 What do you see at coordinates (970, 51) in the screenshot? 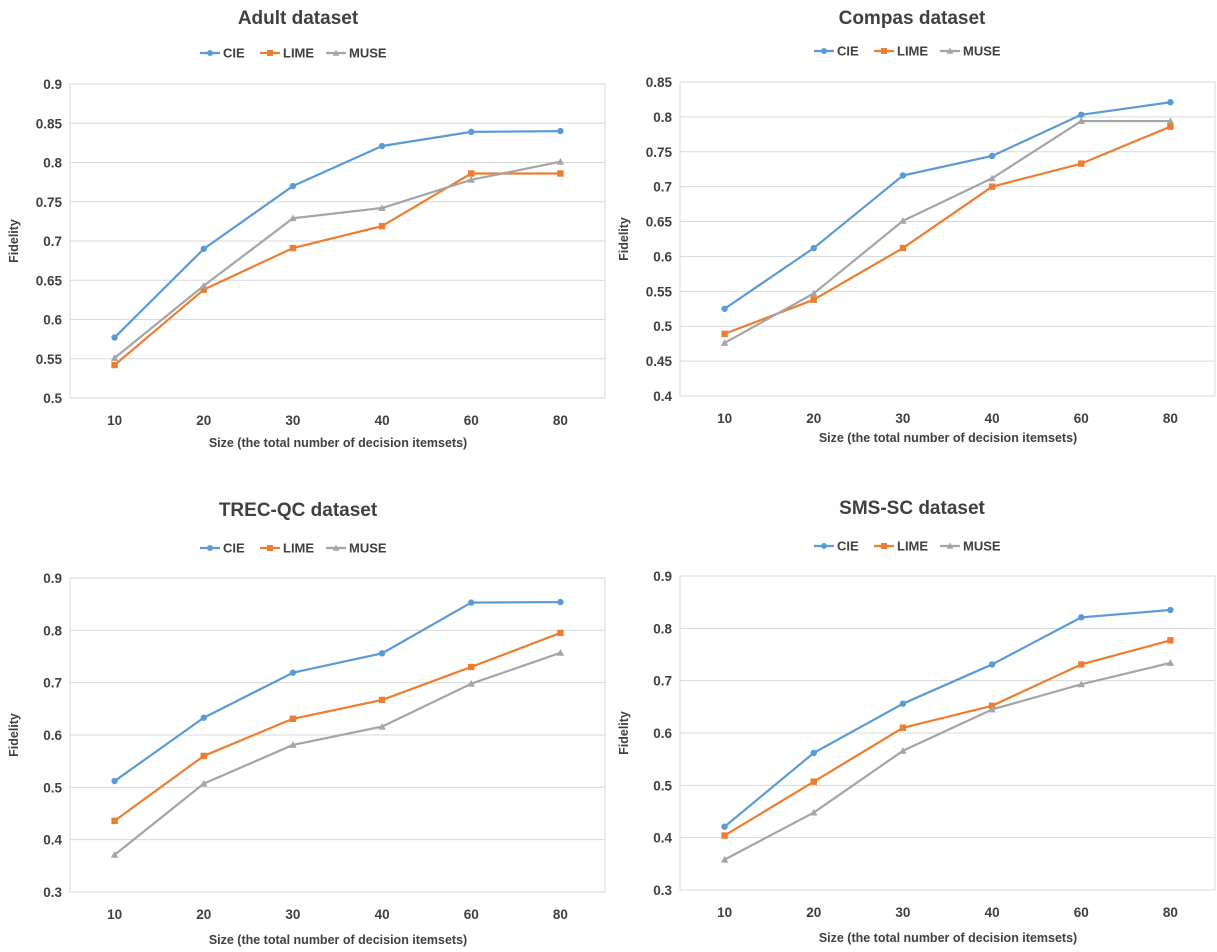
I see `legend-item-muse: MUSE` at bounding box center [970, 51].